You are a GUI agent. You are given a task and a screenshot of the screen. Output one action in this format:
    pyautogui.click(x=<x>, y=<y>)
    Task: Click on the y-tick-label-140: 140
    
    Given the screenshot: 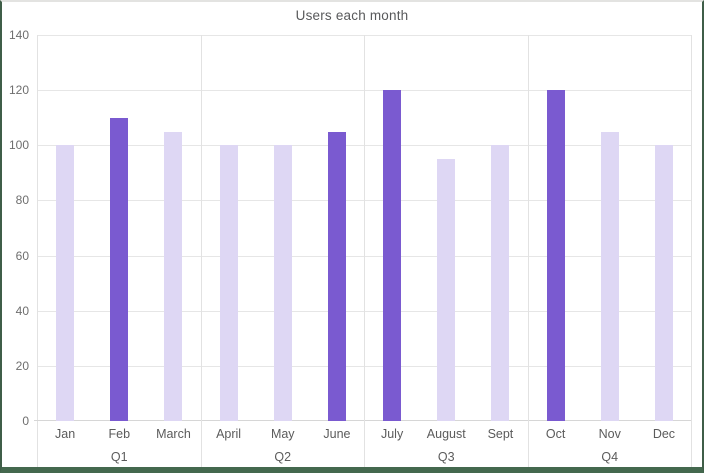 What is the action you would take?
    pyautogui.click(x=18, y=35)
    